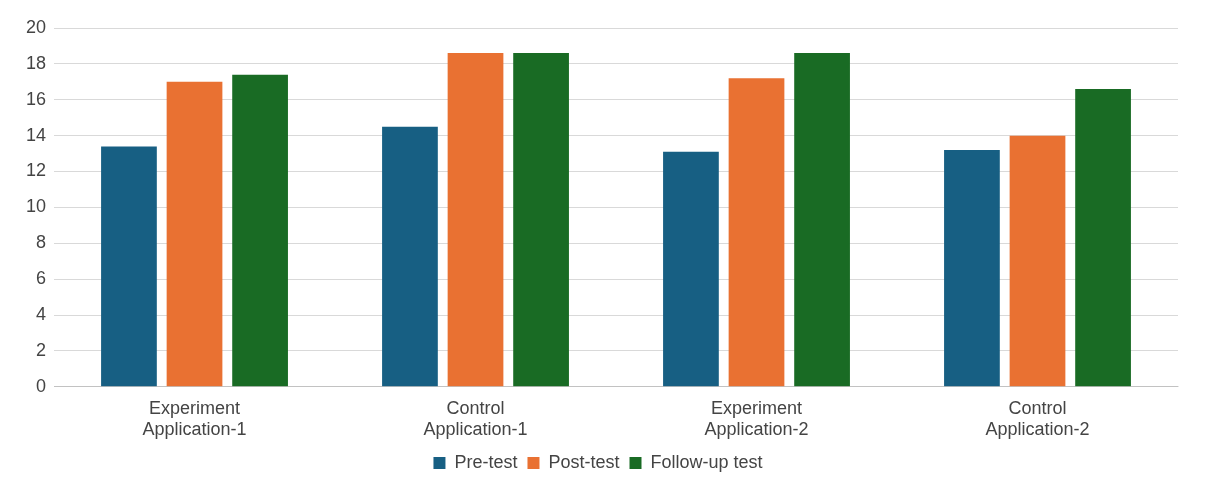  What do you see at coordinates (41, 314) in the screenshot?
I see `y-tick-label: 4` at bounding box center [41, 314].